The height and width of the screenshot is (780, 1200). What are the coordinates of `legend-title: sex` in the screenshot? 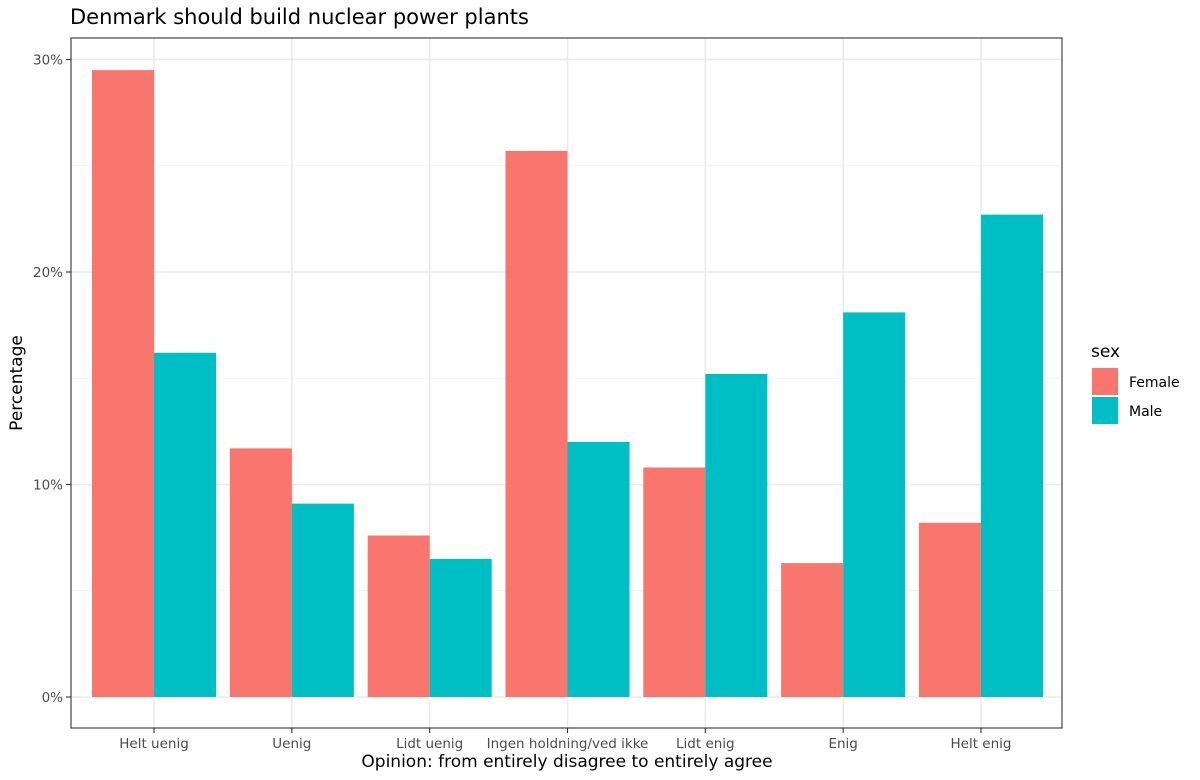 It's located at (1105, 352).